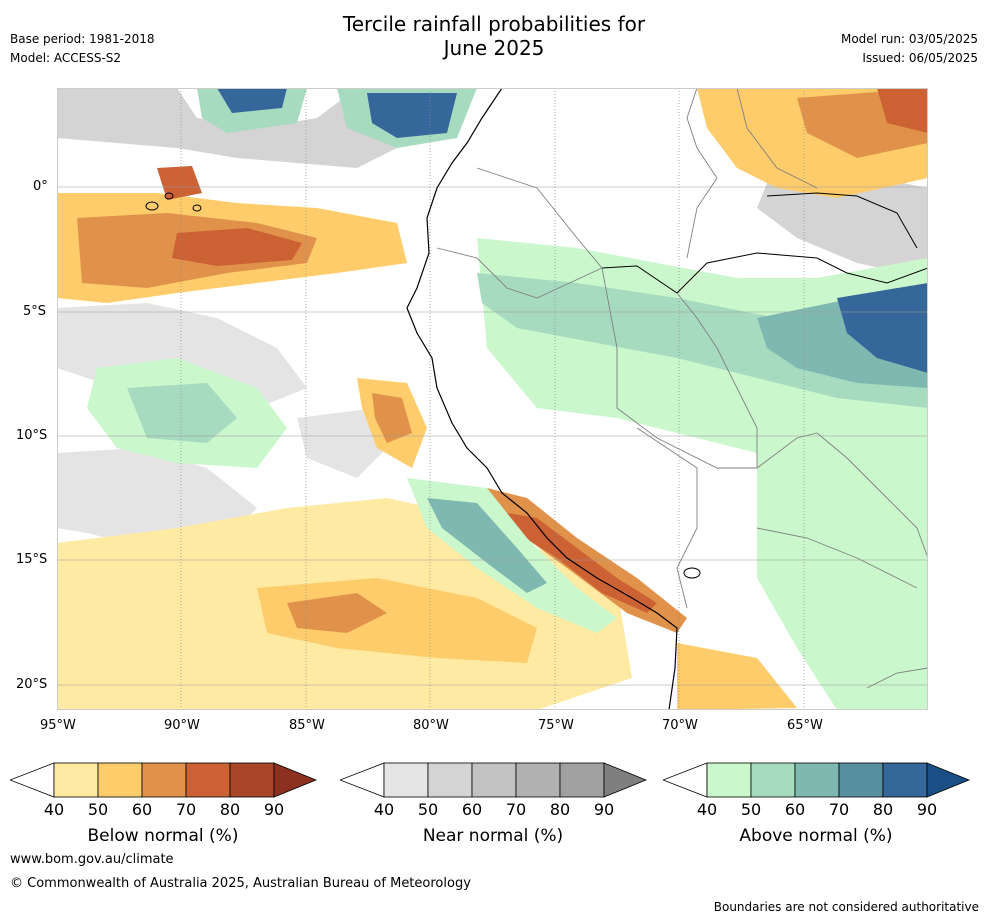 This screenshot has width=988, height=919. I want to click on amazon-river, so click(765, 273).